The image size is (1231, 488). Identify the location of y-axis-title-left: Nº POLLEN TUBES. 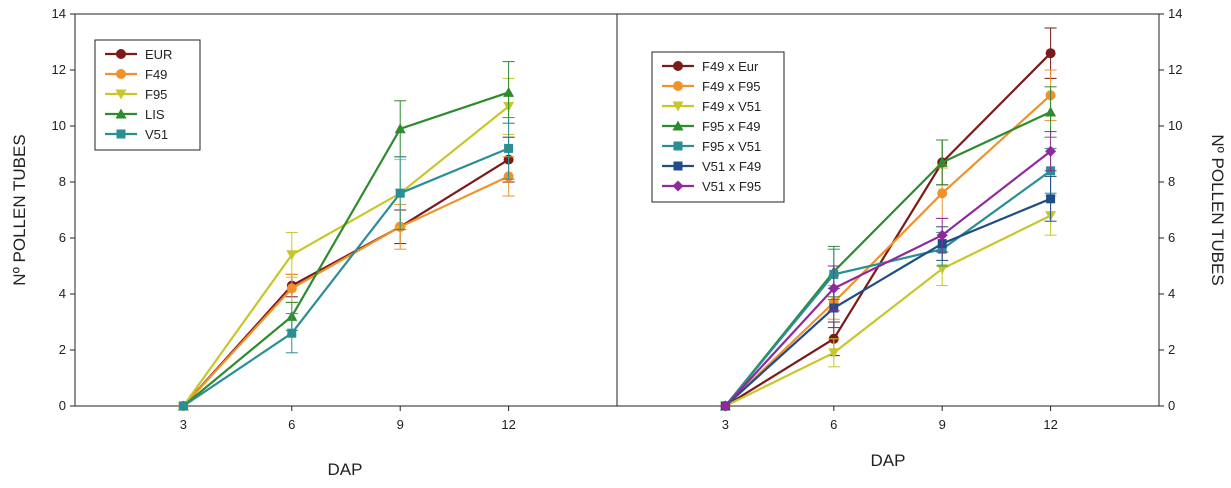
(19, 209).